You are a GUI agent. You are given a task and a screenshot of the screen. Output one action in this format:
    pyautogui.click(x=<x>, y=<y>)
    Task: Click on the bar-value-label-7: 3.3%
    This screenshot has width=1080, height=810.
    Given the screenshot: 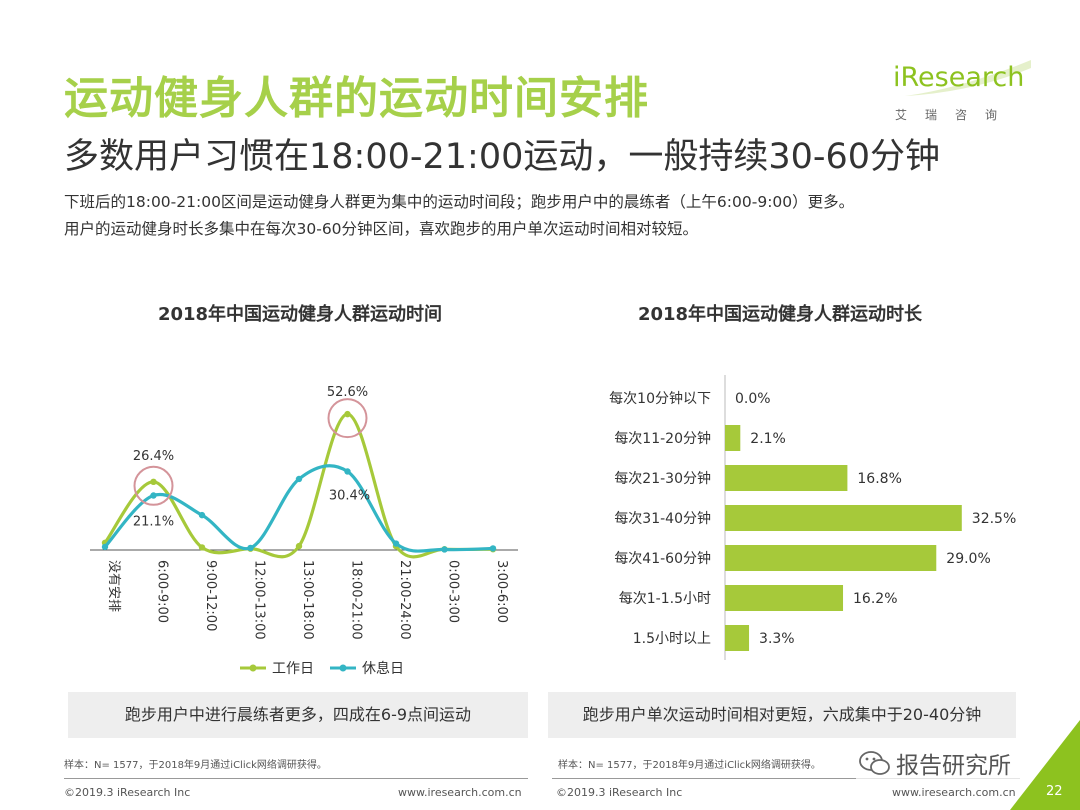 What is the action you would take?
    pyautogui.click(x=777, y=639)
    